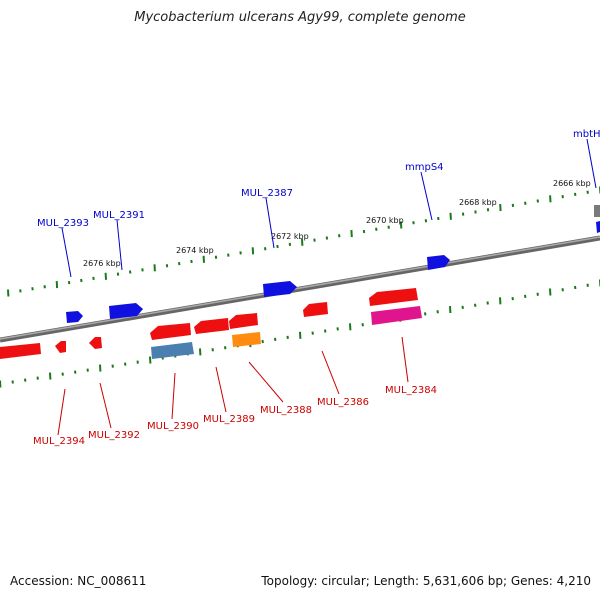 This screenshot has height=600, width=600. I want to click on gene-arrow-mbth-partial, so click(598, 227).